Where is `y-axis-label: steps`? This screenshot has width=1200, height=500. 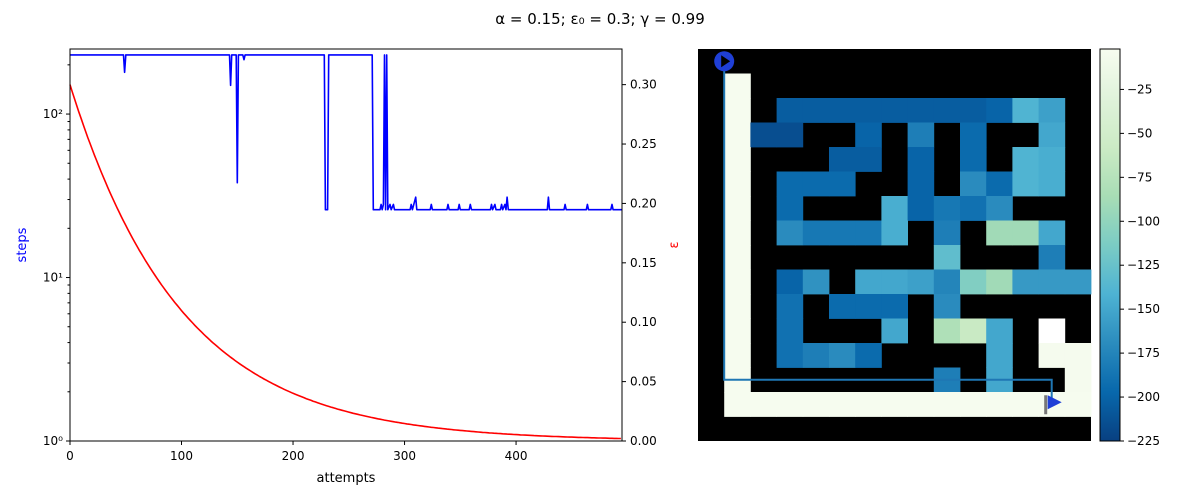 y-axis-label: steps is located at coordinates (22, 244).